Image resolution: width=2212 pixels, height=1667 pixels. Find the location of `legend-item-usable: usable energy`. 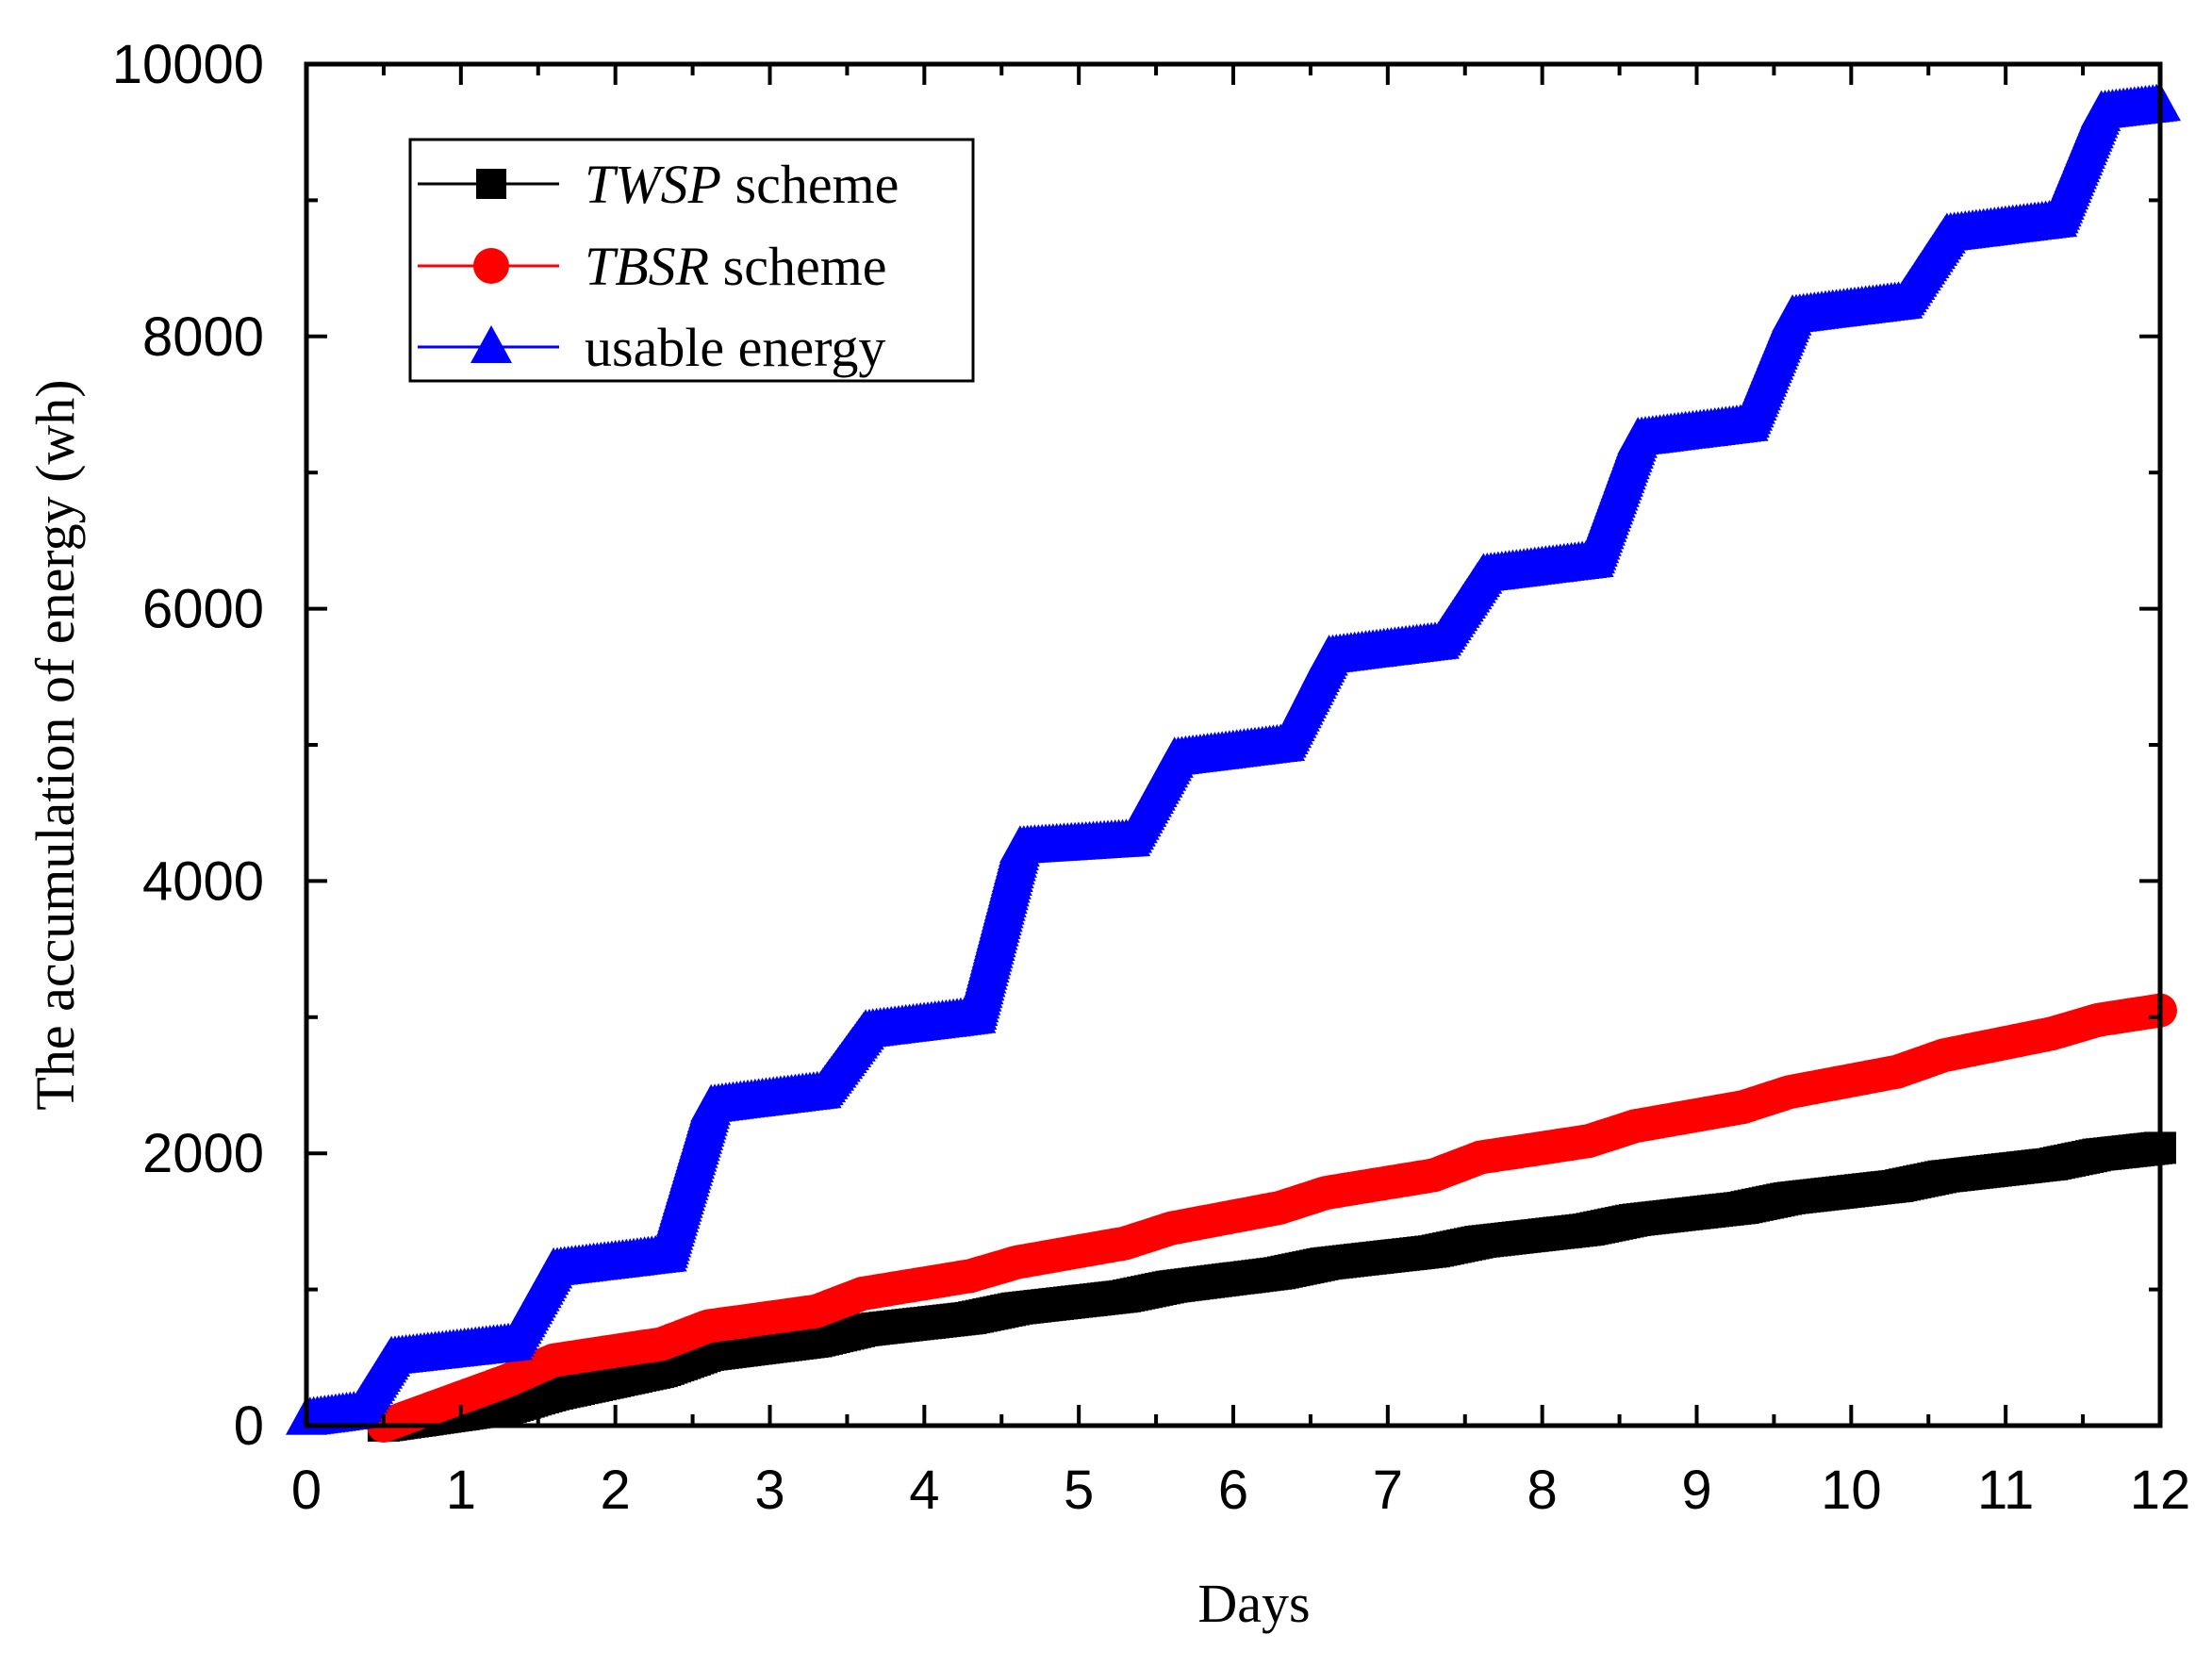

legend-item-usable: usable energy is located at coordinates (651, 347).